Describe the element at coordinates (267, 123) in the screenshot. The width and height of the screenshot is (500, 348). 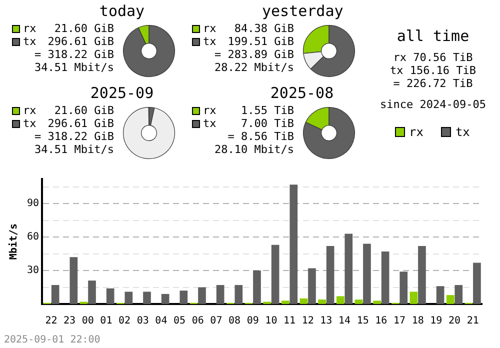
I see `data-label: 7.00 TiB` at that location.